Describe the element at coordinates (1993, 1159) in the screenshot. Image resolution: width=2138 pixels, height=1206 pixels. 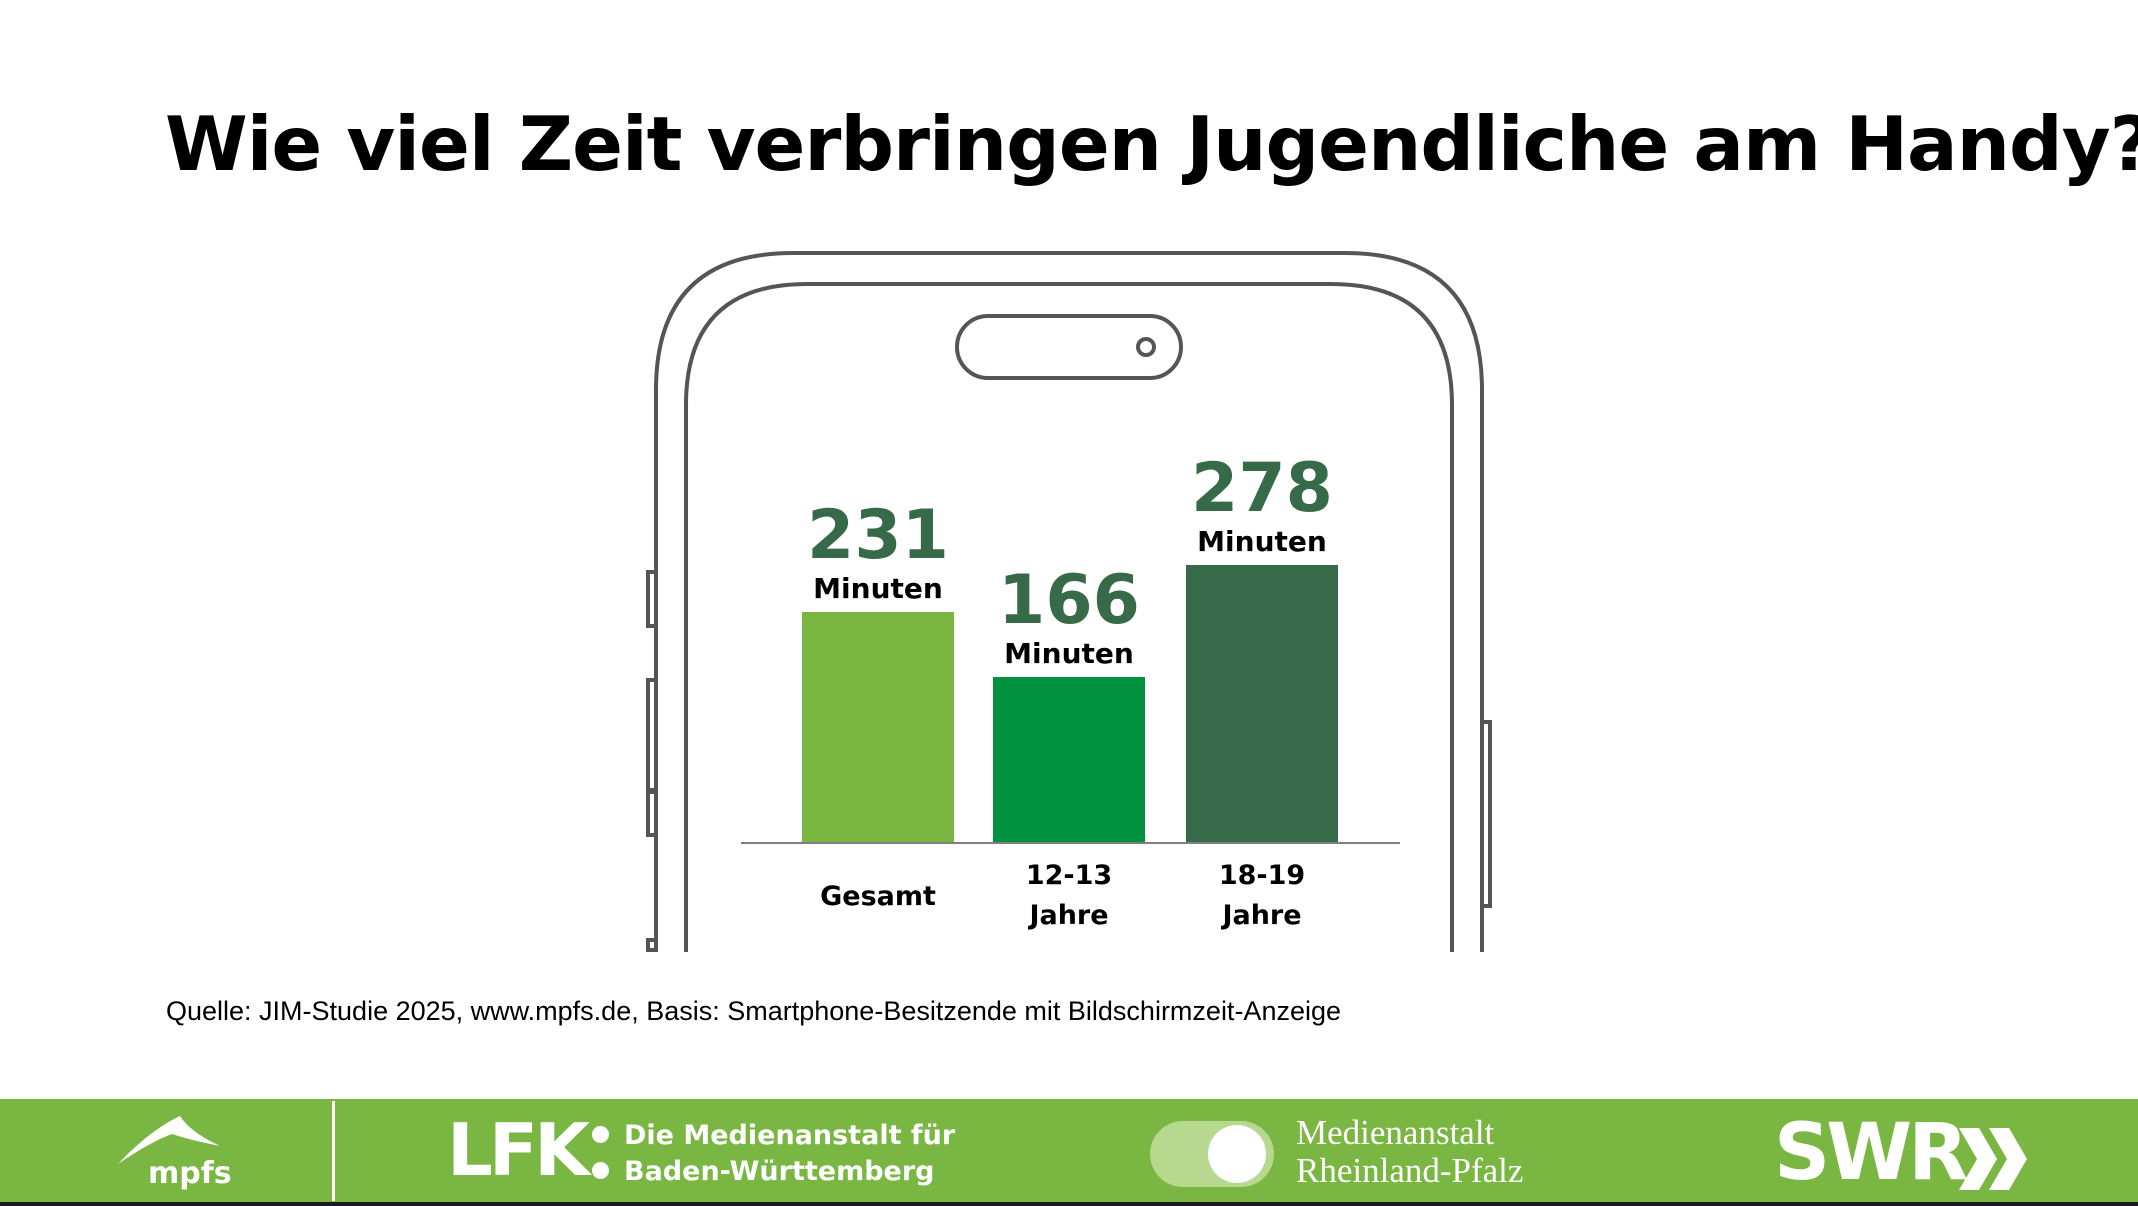
I see `swr-arrows-icon` at that location.